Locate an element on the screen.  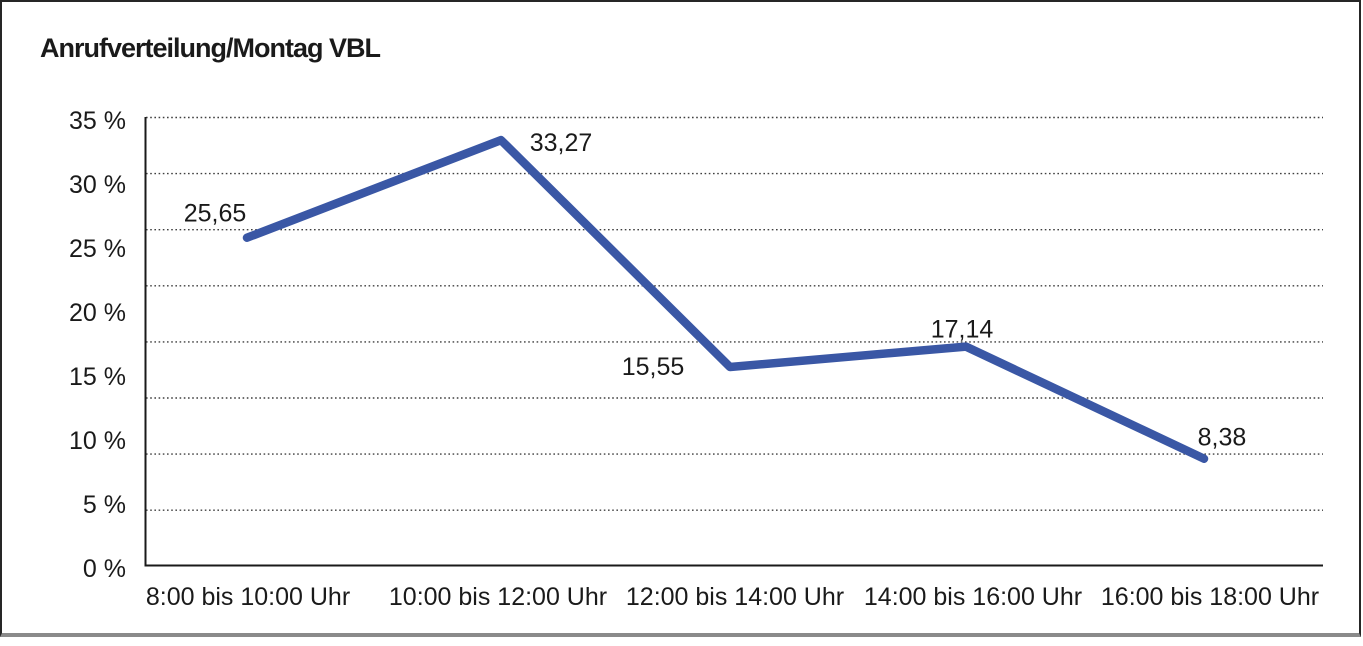
y-tick-label: 15 % is located at coordinates (97, 377).